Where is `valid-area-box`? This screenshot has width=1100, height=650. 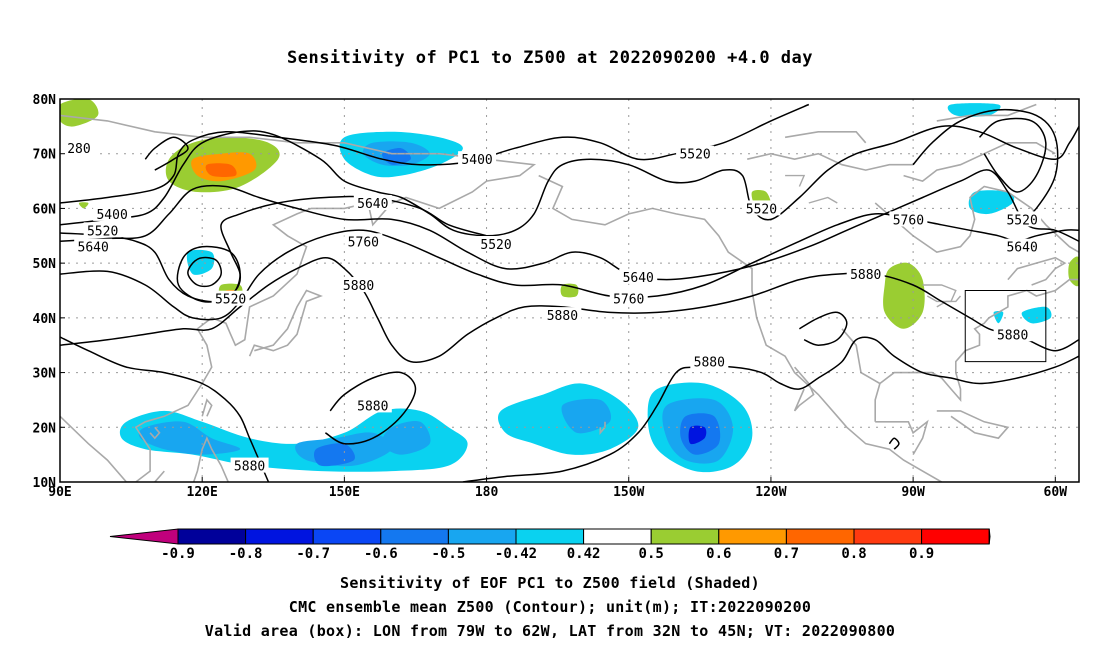 valid-area-box is located at coordinates (1005, 326).